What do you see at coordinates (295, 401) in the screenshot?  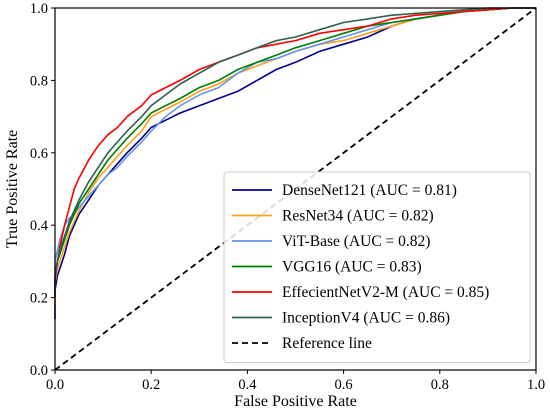 I see `x-axis-title: False Positive Rate` at bounding box center [295, 401].